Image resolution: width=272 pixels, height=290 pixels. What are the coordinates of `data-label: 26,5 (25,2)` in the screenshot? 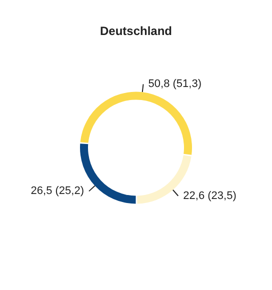 It's located at (57, 191).